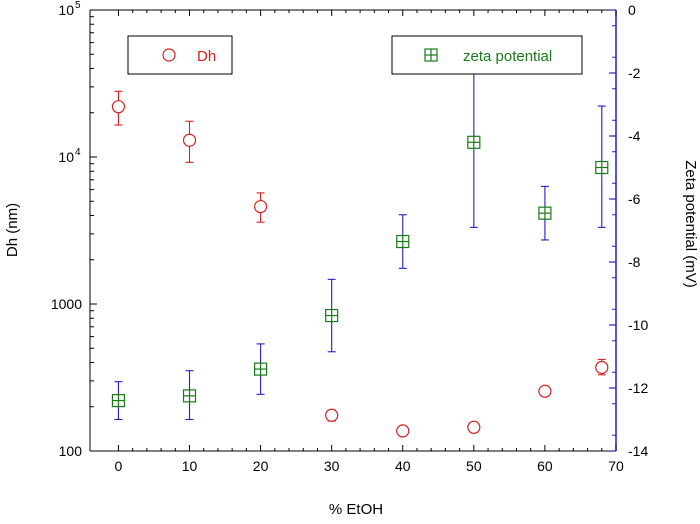 The width and height of the screenshot is (700, 524). What do you see at coordinates (690, 224) in the screenshot?
I see `right-axis-label: Zeta potential (mV)` at bounding box center [690, 224].